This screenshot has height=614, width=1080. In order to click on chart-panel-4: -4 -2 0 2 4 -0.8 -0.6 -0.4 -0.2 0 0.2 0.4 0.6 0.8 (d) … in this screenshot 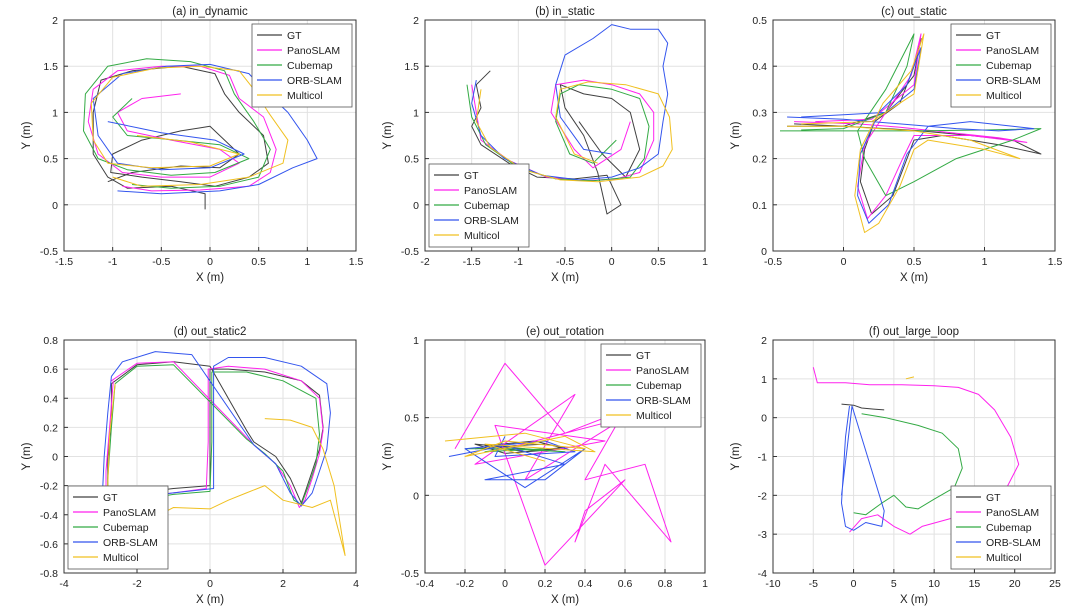, I will do `click(190, 466)`.